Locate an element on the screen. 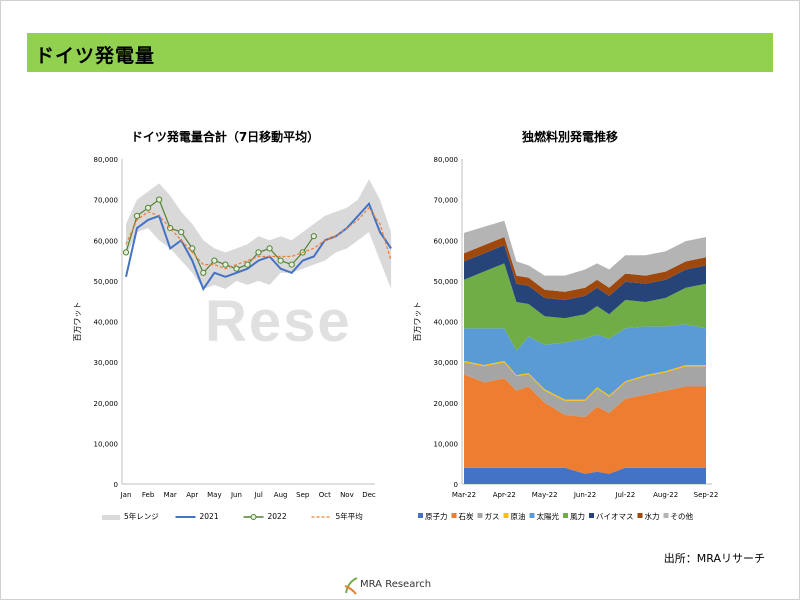  right-chart-y-tick-label: 30,000 is located at coordinates (446, 363).